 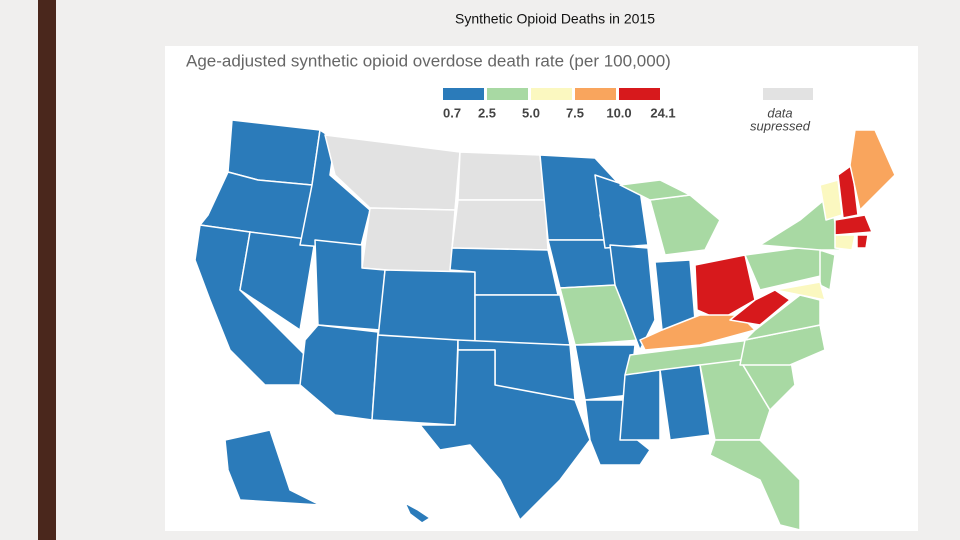 What do you see at coordinates (575, 112) in the screenshot?
I see `legend-label: 7.5` at bounding box center [575, 112].